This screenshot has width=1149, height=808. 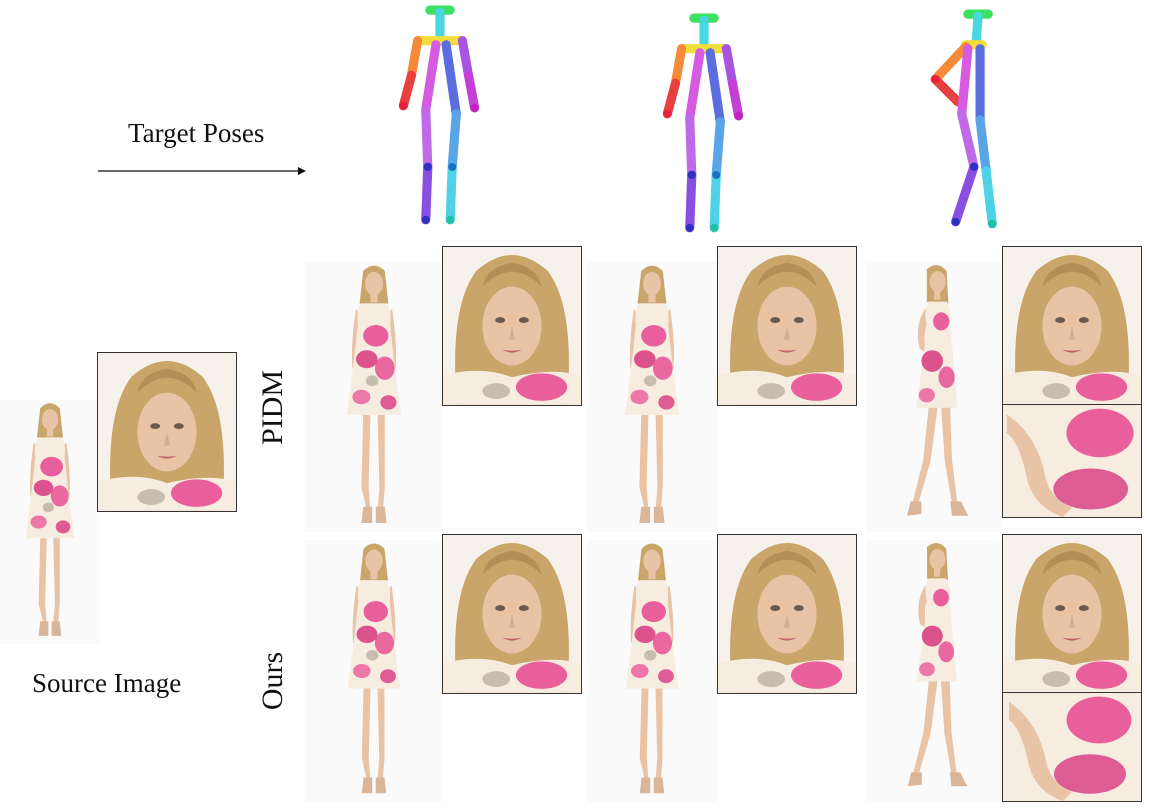 What do you see at coordinates (440, 116) in the screenshot?
I see `target-pose-1-pose-skeleton-icon` at bounding box center [440, 116].